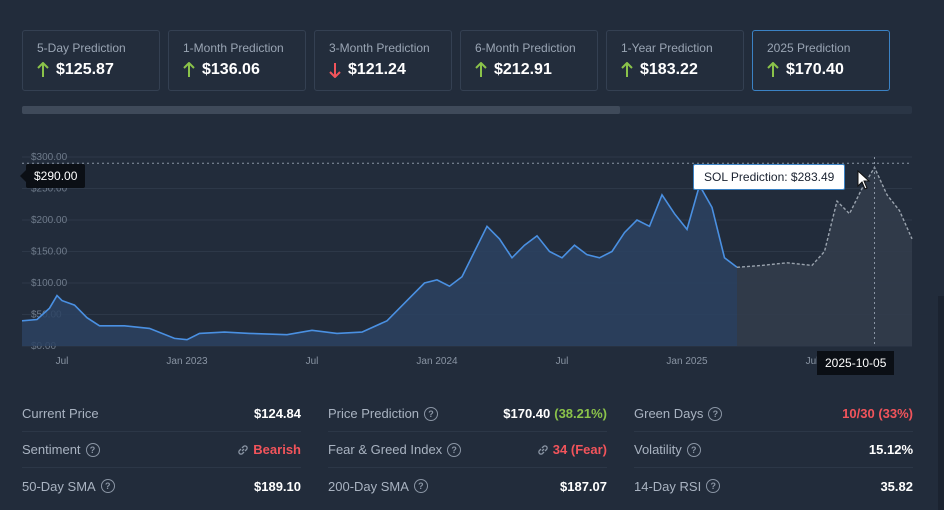 This screenshot has height=510, width=944. I want to click on prediction-line, so click(824, 216).